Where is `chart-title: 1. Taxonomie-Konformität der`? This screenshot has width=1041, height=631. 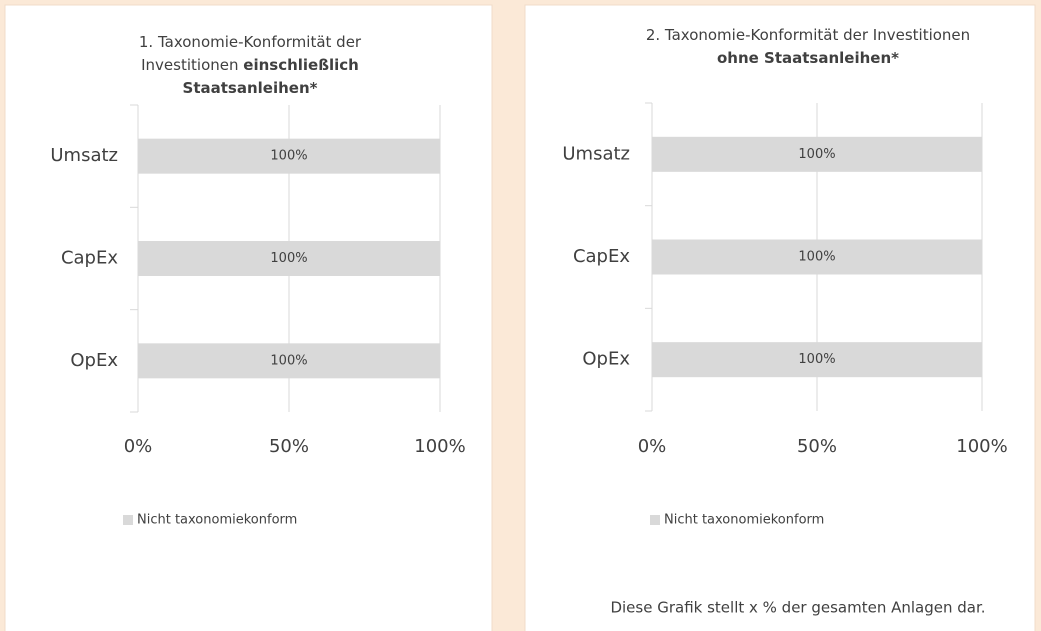
chart-title: 1. Taxonomie-Konformität der is located at coordinates (250, 42).